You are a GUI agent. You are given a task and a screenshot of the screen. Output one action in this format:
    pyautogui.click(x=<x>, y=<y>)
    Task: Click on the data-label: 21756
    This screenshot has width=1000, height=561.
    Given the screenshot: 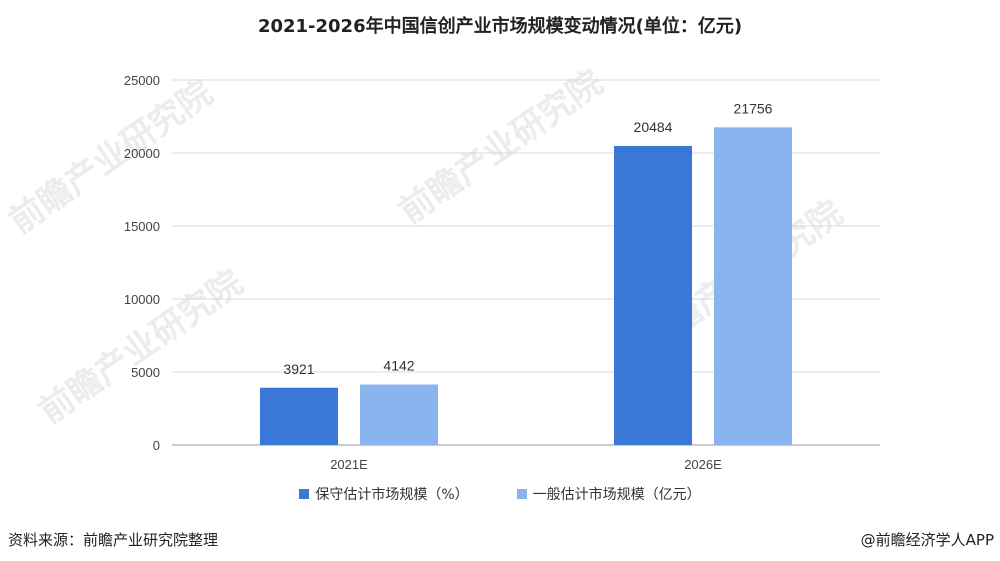 What is the action you would take?
    pyautogui.click(x=753, y=108)
    